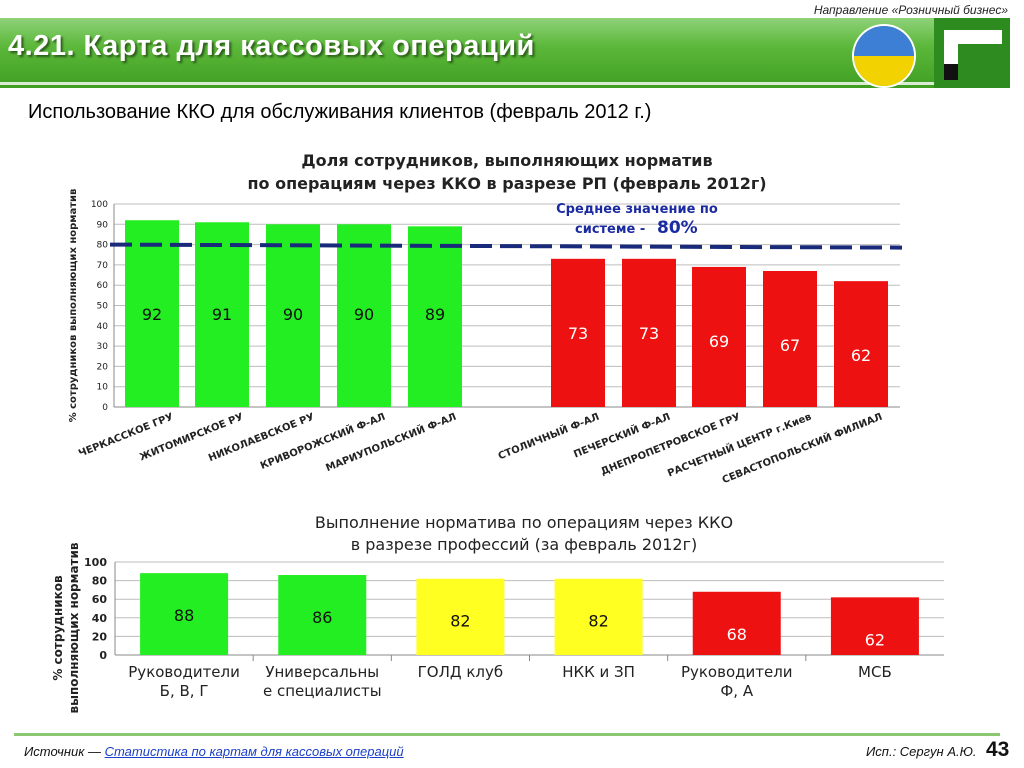 This screenshot has width=1024, height=768. What do you see at coordinates (103, 347) in the screenshot?
I see `chart1-ytick-label: 30` at bounding box center [103, 347].